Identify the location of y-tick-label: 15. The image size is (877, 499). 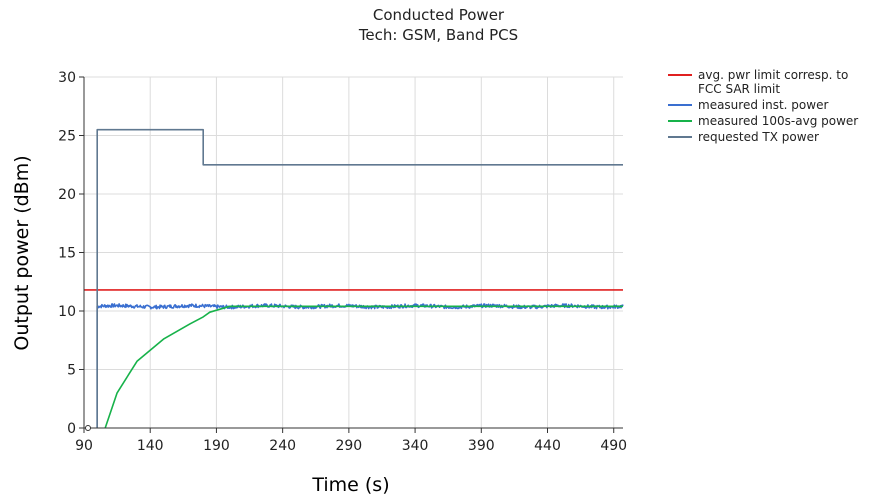
(67, 254).